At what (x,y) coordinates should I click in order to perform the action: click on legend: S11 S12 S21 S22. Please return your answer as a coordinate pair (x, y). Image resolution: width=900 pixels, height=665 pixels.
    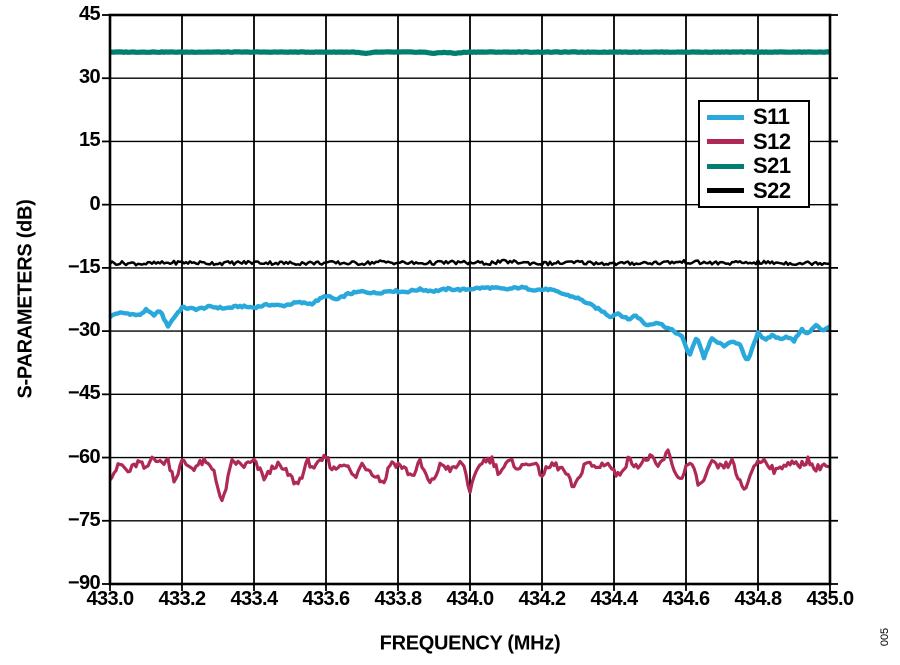
    Looking at the image, I should click on (754, 154).